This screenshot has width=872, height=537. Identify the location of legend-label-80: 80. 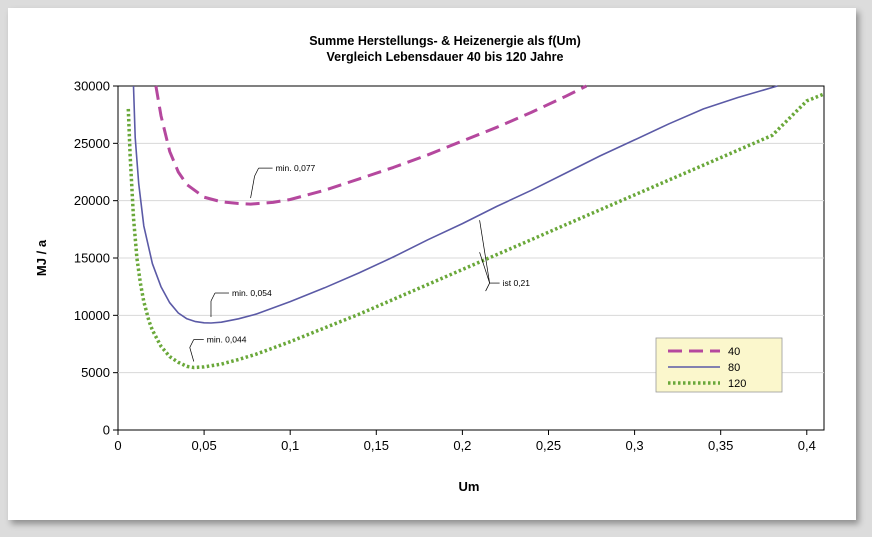
(734, 368).